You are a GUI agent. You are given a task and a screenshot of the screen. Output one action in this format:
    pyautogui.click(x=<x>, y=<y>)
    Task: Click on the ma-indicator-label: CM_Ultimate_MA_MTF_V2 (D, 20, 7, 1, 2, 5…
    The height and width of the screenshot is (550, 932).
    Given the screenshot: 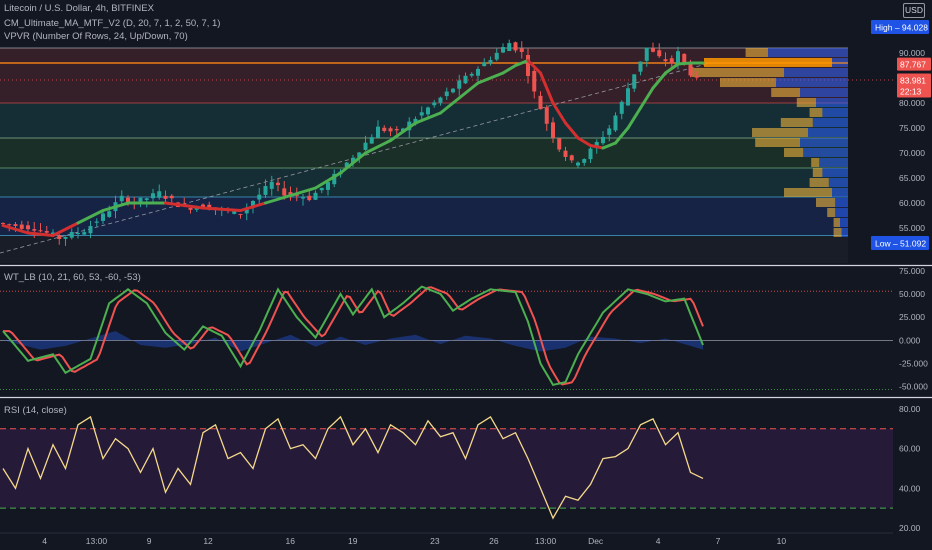 What is the action you would take?
    pyautogui.click(x=112, y=23)
    